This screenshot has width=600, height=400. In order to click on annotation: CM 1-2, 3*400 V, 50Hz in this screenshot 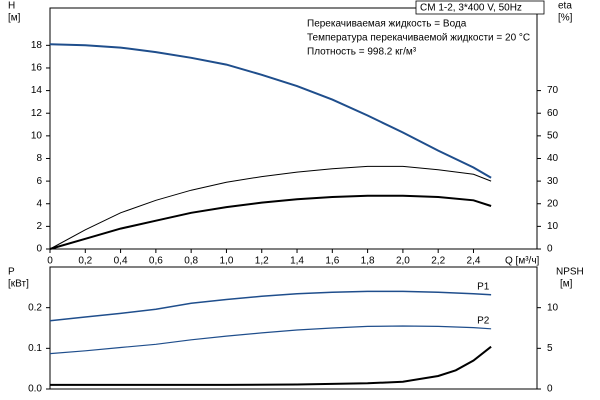, I will do `click(471, 8)`.